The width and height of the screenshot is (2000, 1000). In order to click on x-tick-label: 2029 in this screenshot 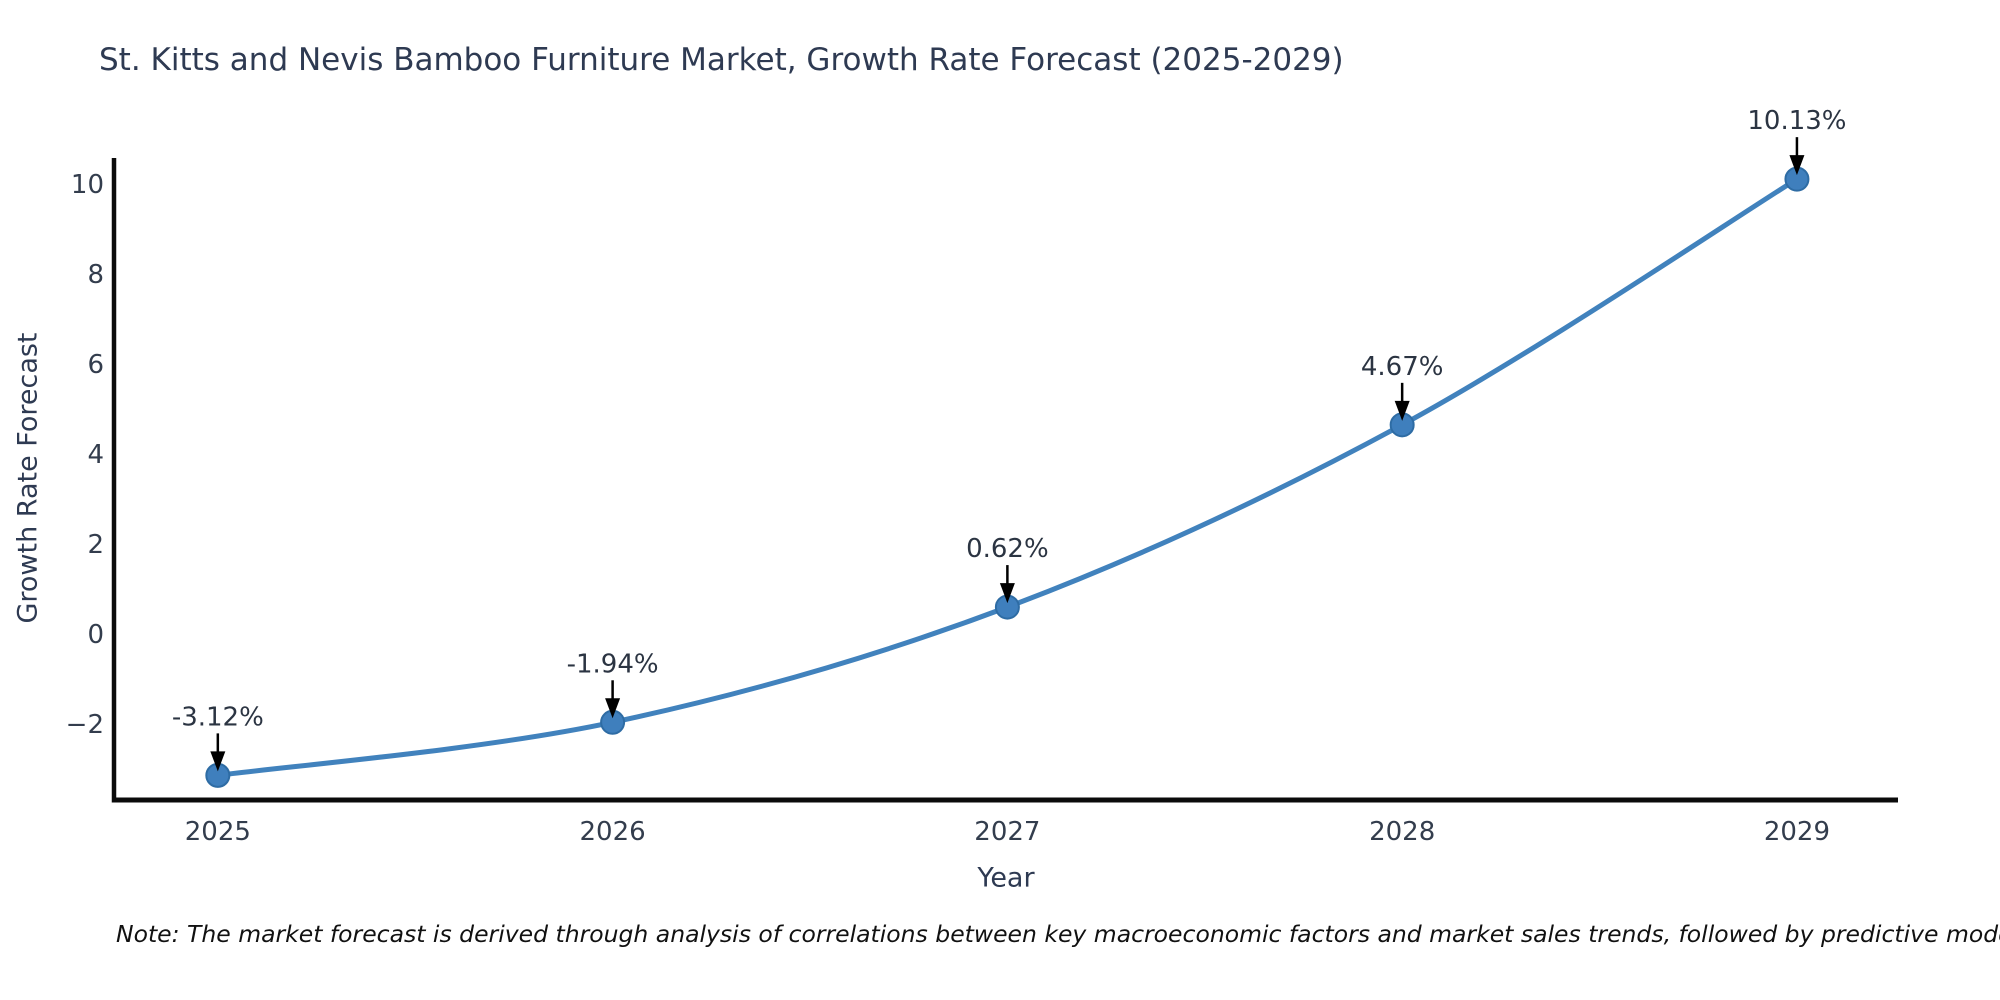, I will do `click(1797, 832)`.